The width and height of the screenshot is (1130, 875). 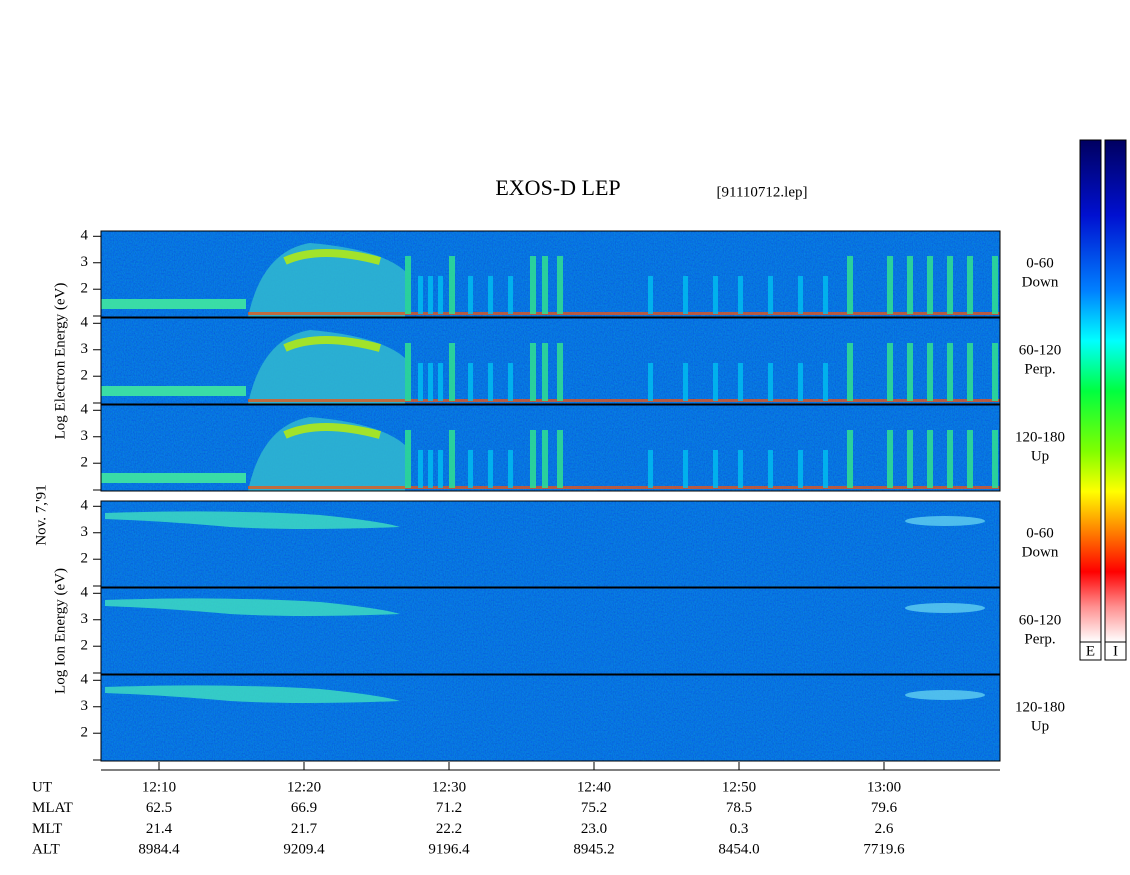 What do you see at coordinates (52, 808) in the screenshot?
I see `ephemeris-label: MLAT` at bounding box center [52, 808].